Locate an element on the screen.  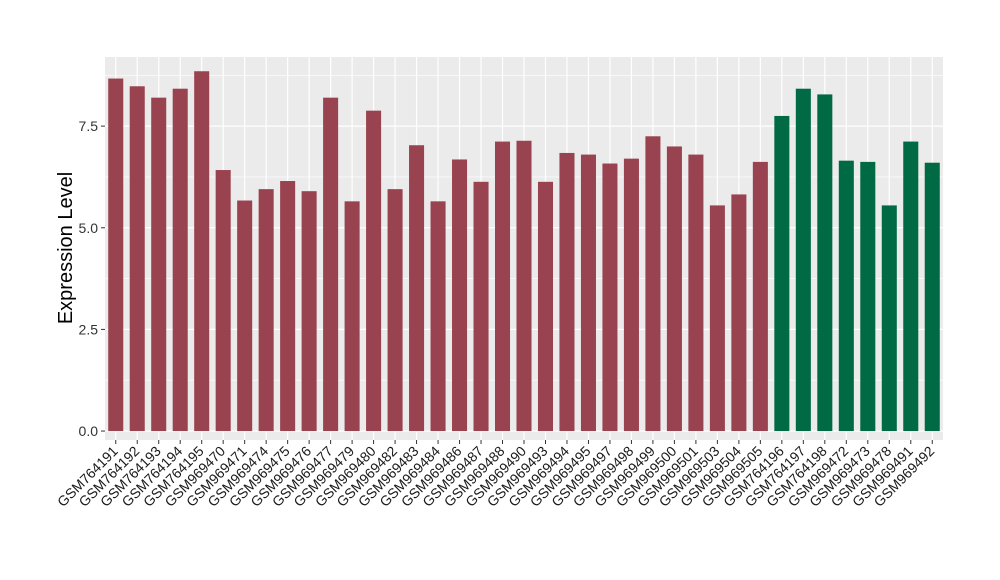
y-axis: 0.0 2.5 5.0 7.5 is located at coordinates (92, 278).